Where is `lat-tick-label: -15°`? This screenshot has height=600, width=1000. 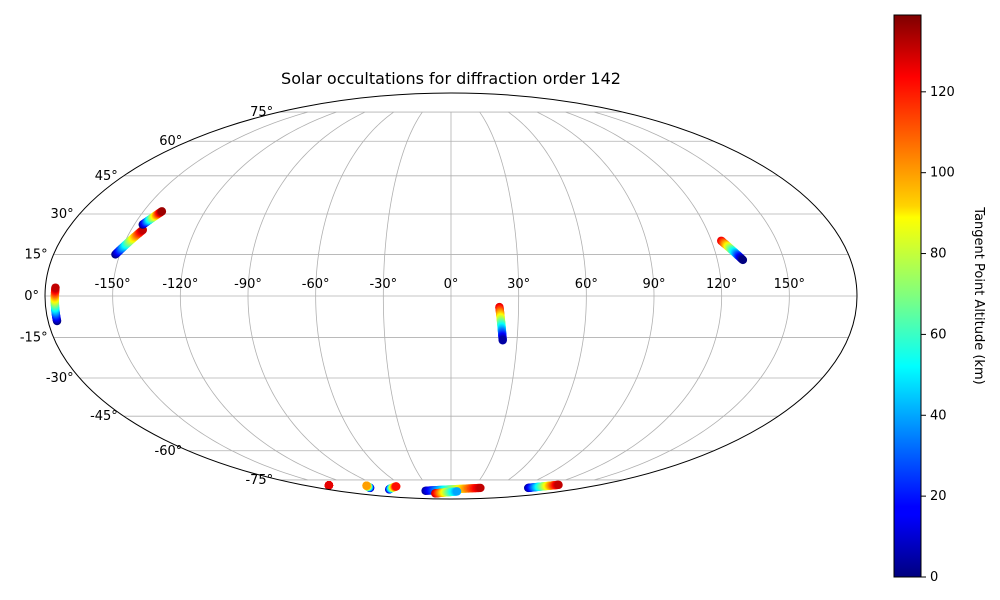
lat-tick-label: -15° is located at coordinates (34, 338).